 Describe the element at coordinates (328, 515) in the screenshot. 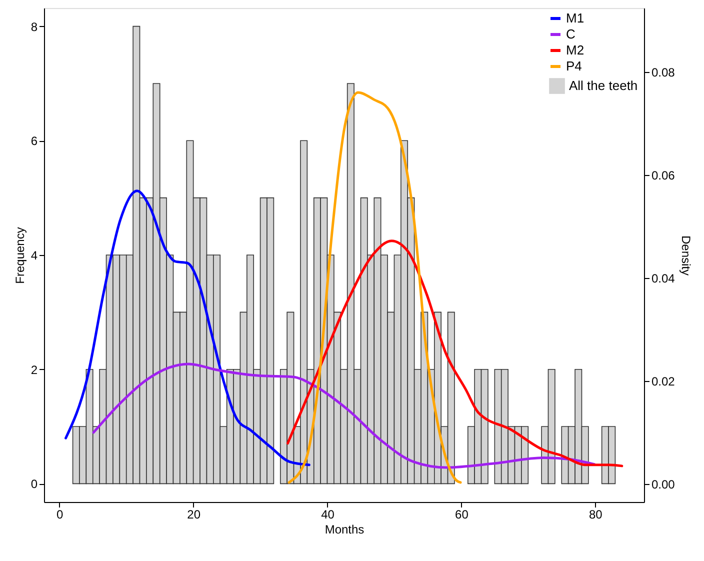

I see `x-tick-label: 40` at that location.